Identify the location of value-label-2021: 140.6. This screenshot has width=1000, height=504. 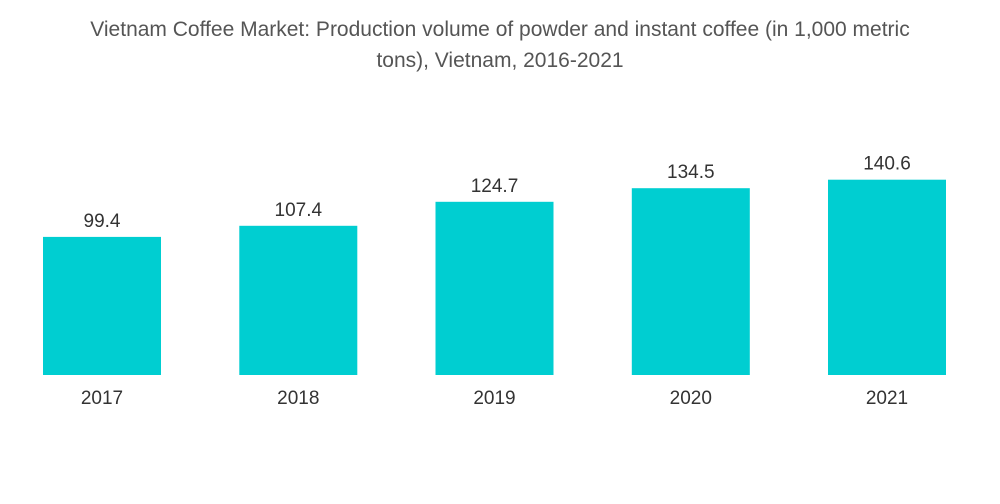
(887, 164).